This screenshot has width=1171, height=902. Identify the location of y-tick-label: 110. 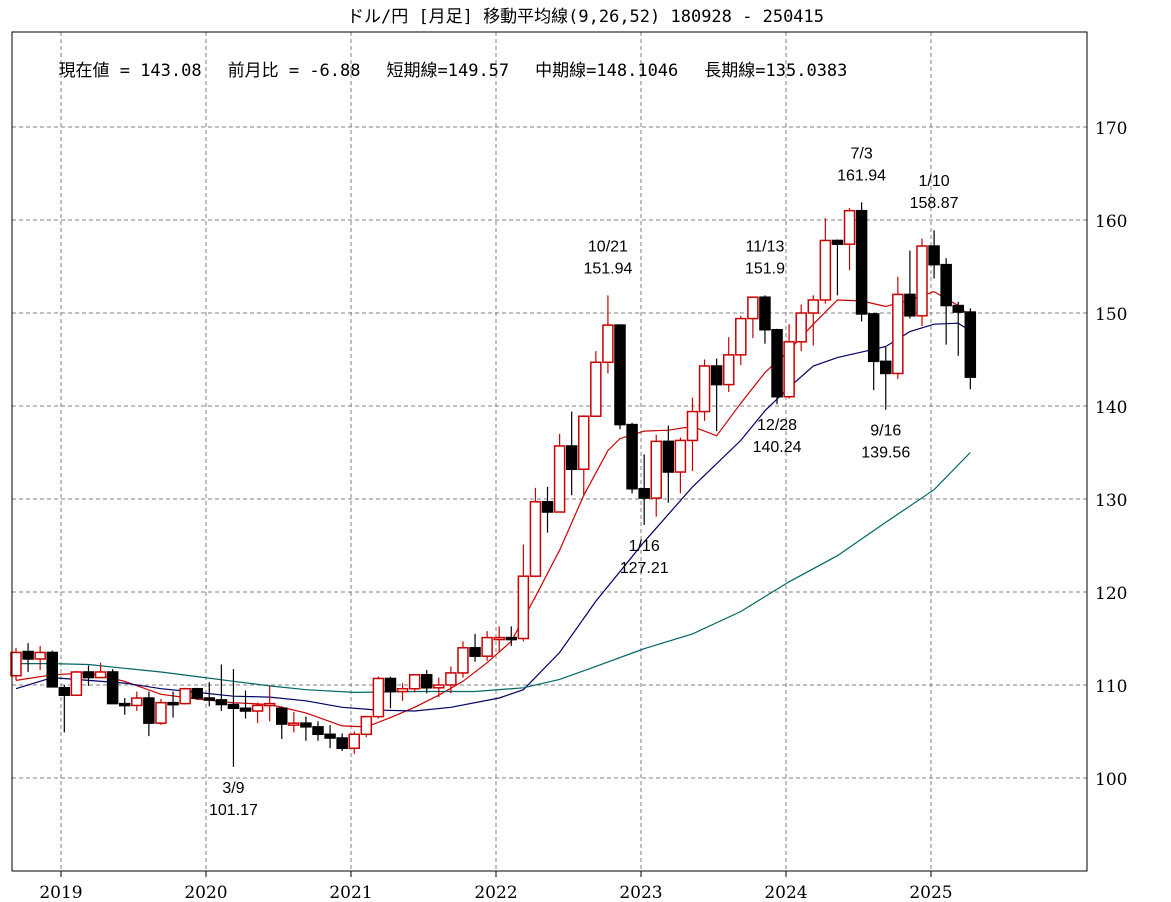
(1111, 687).